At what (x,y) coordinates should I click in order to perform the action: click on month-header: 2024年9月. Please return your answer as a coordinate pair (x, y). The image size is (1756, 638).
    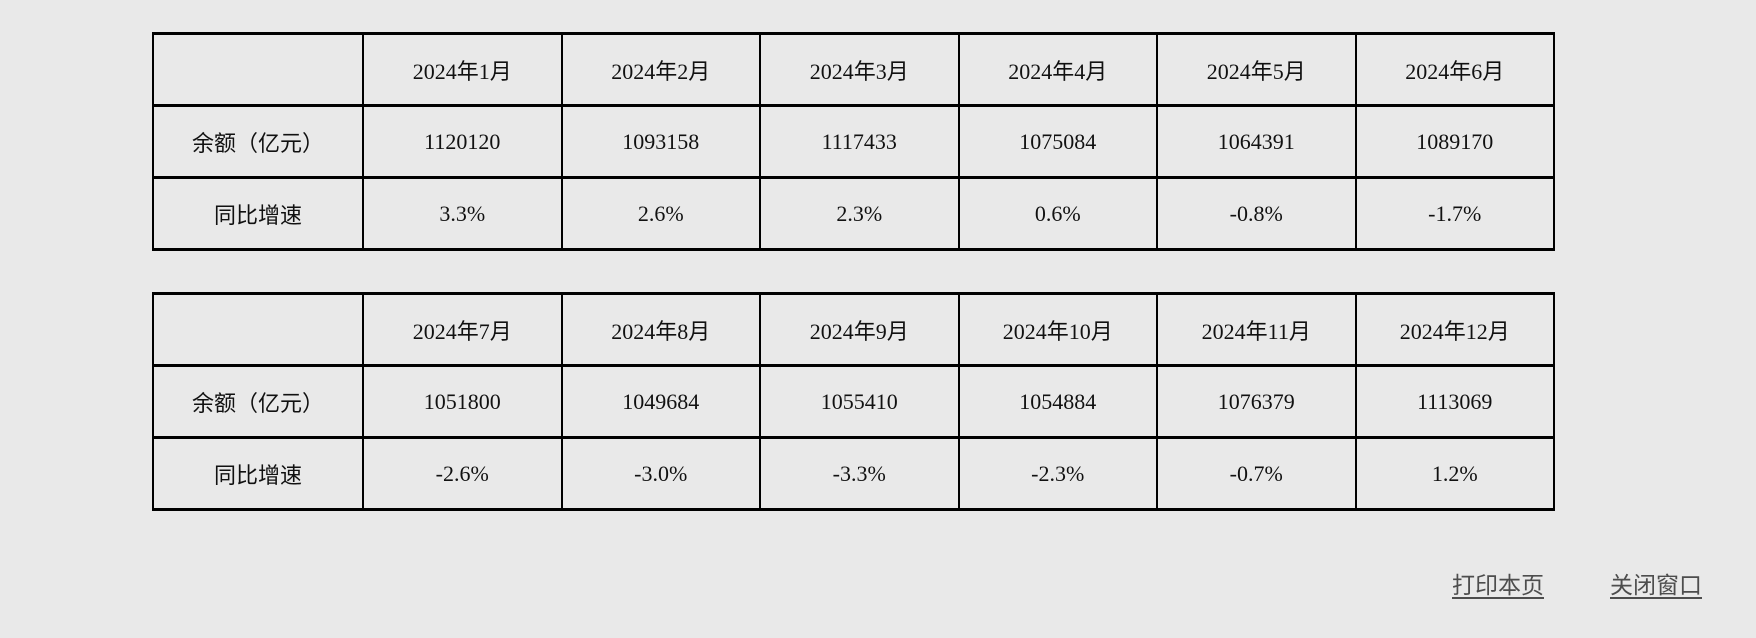
    Looking at the image, I should click on (859, 329).